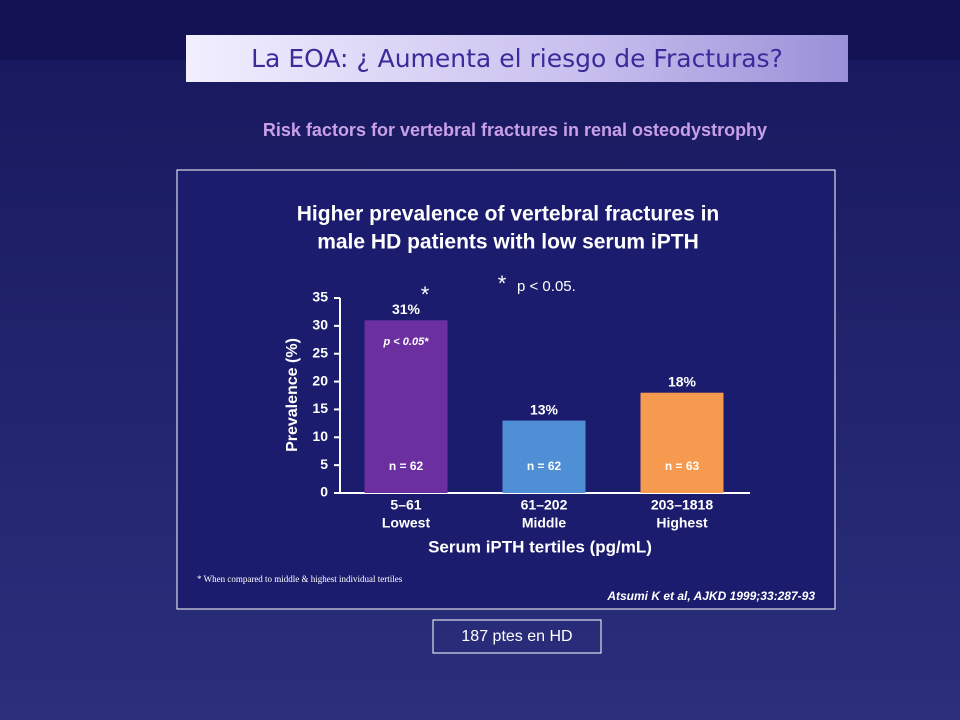 This screenshot has width=960, height=720. What do you see at coordinates (405, 505) in the screenshot?
I see `x-tick-label: 5–61` at bounding box center [405, 505].